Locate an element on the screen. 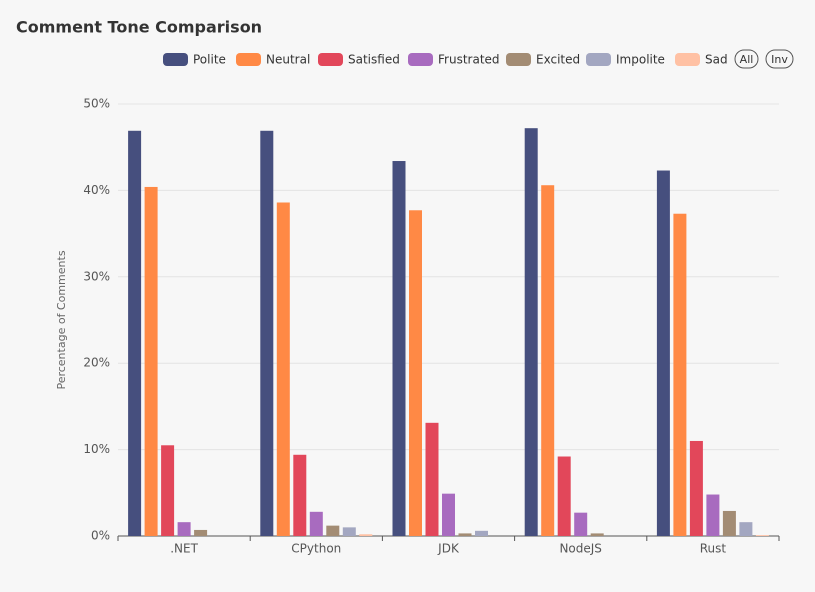  legend-label: Sad is located at coordinates (716, 60).